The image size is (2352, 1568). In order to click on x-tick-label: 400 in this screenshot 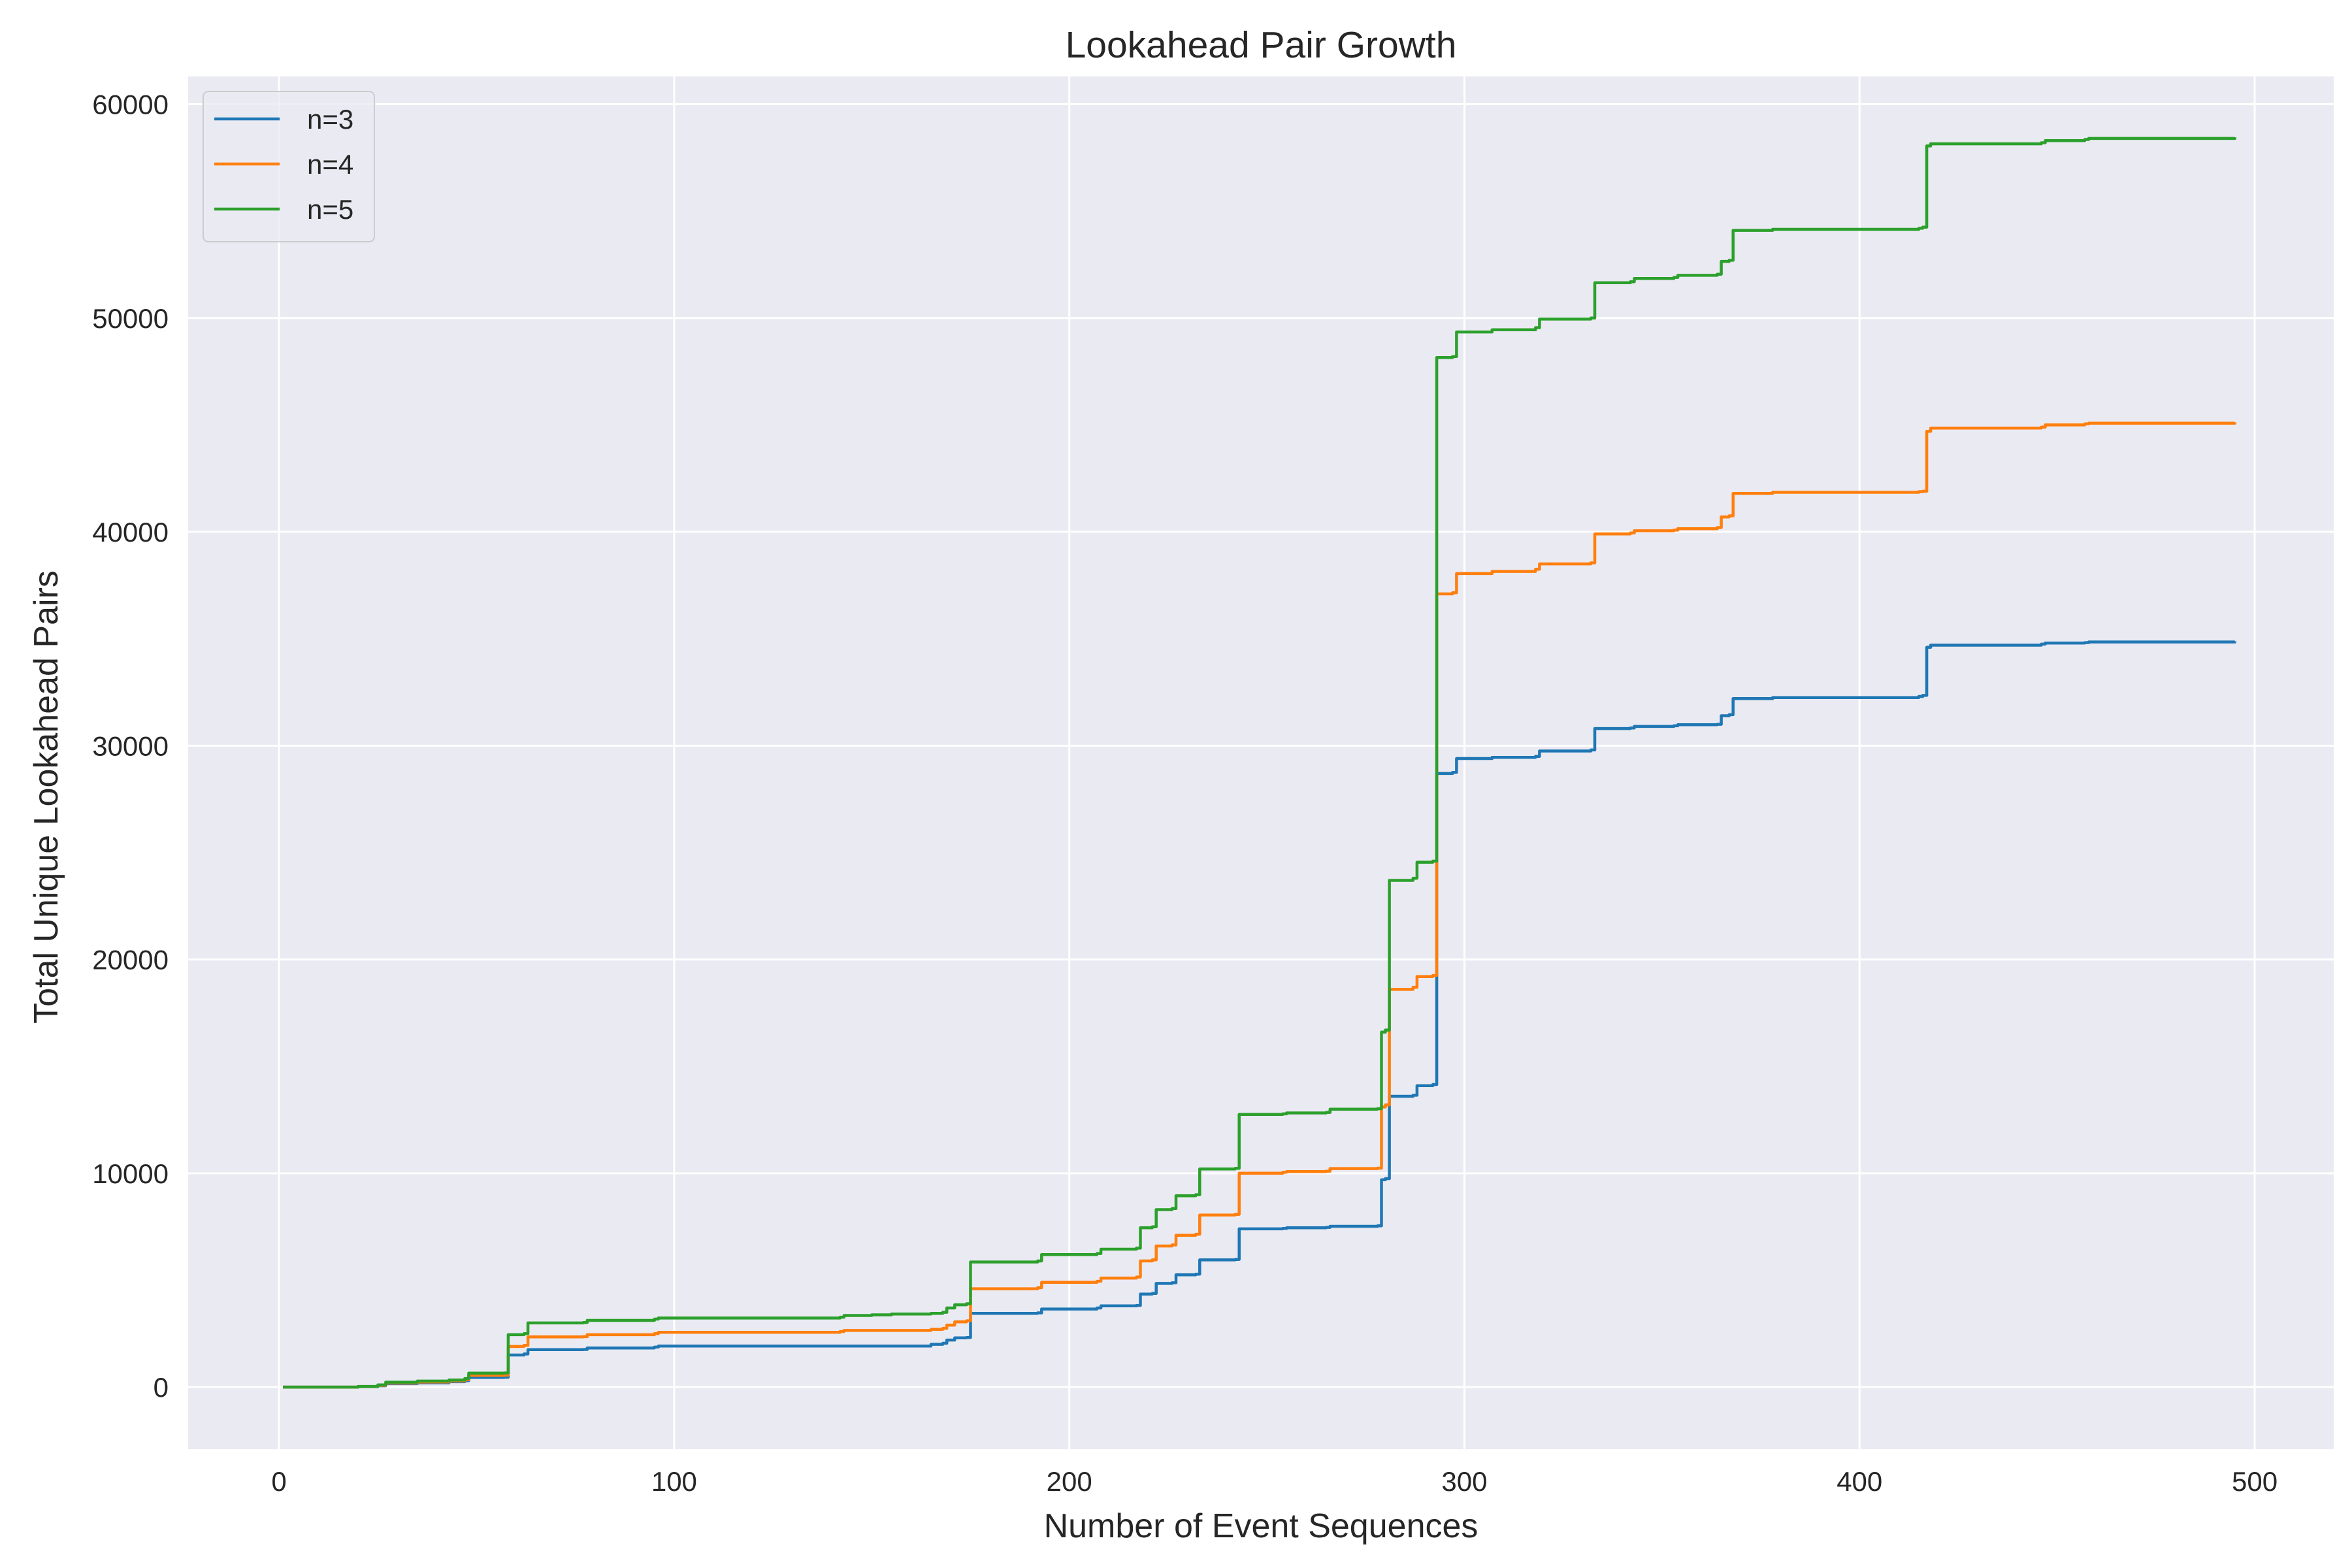, I will do `click(1859, 1481)`.